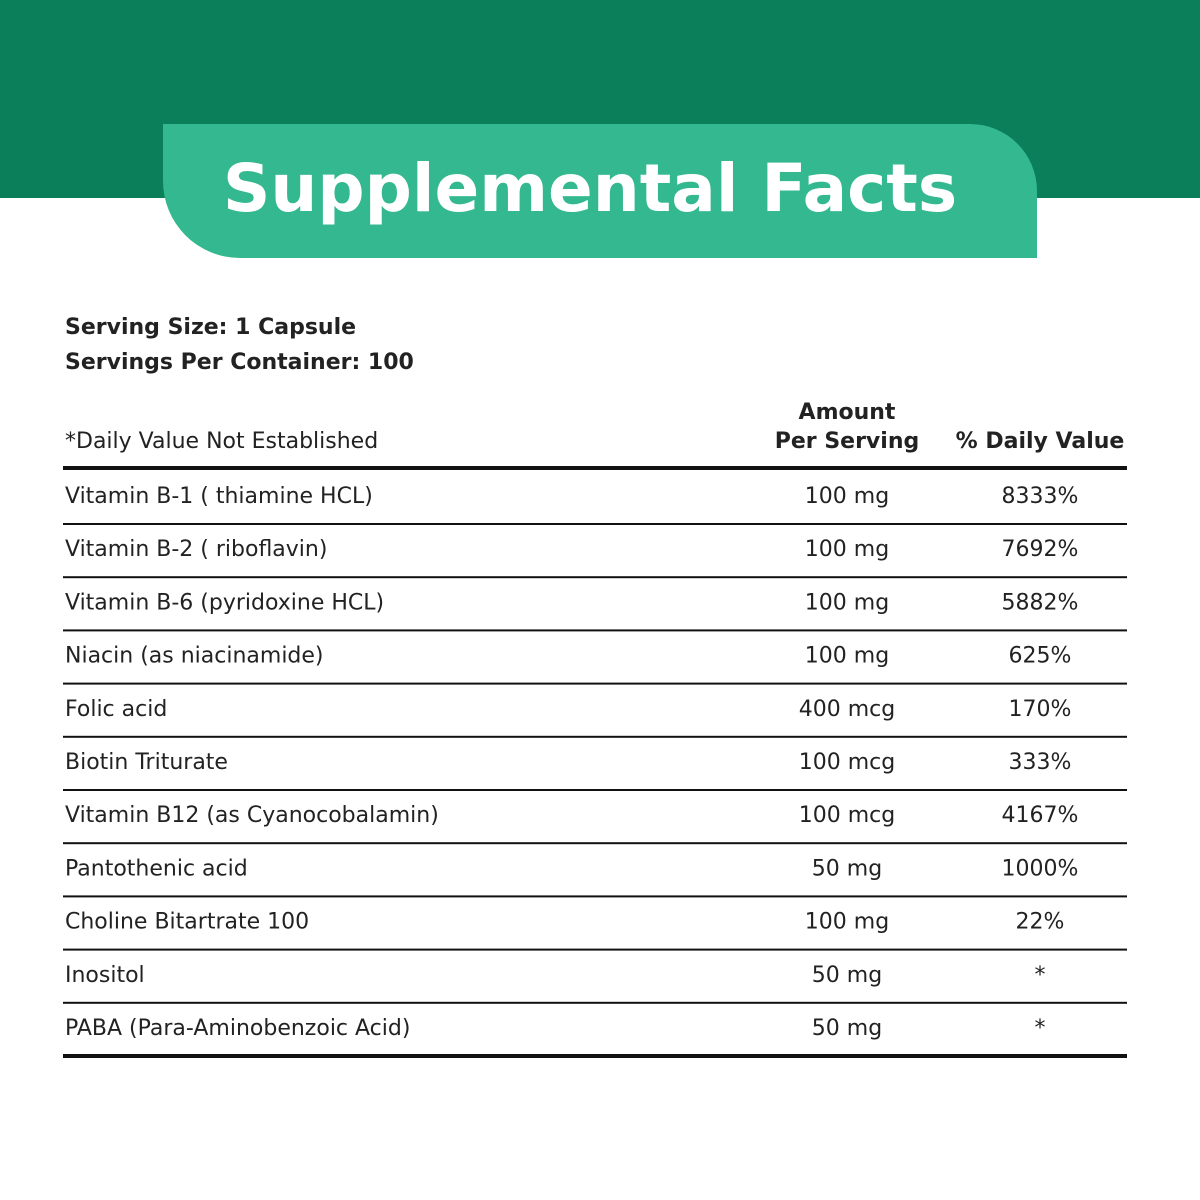 The image size is (1200, 1200). What do you see at coordinates (590, 188) in the screenshot?
I see `title: Supplemental Facts` at bounding box center [590, 188].